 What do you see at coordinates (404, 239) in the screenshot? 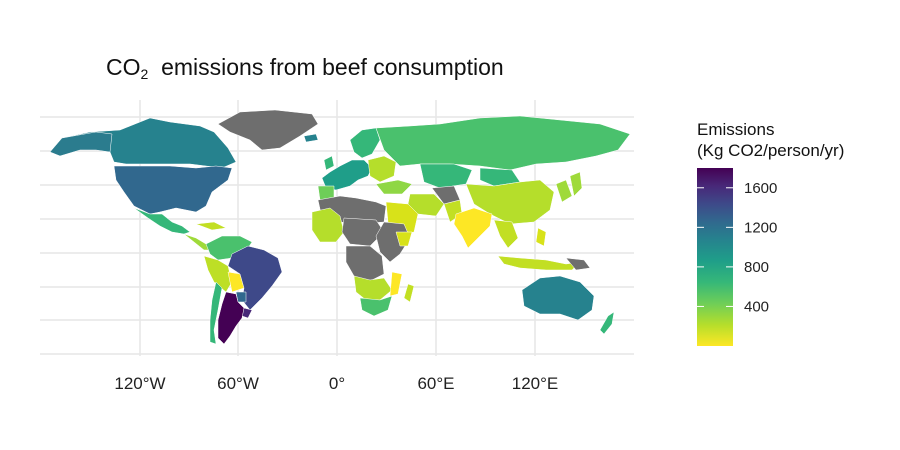
I see `region-horn-africa` at bounding box center [404, 239].